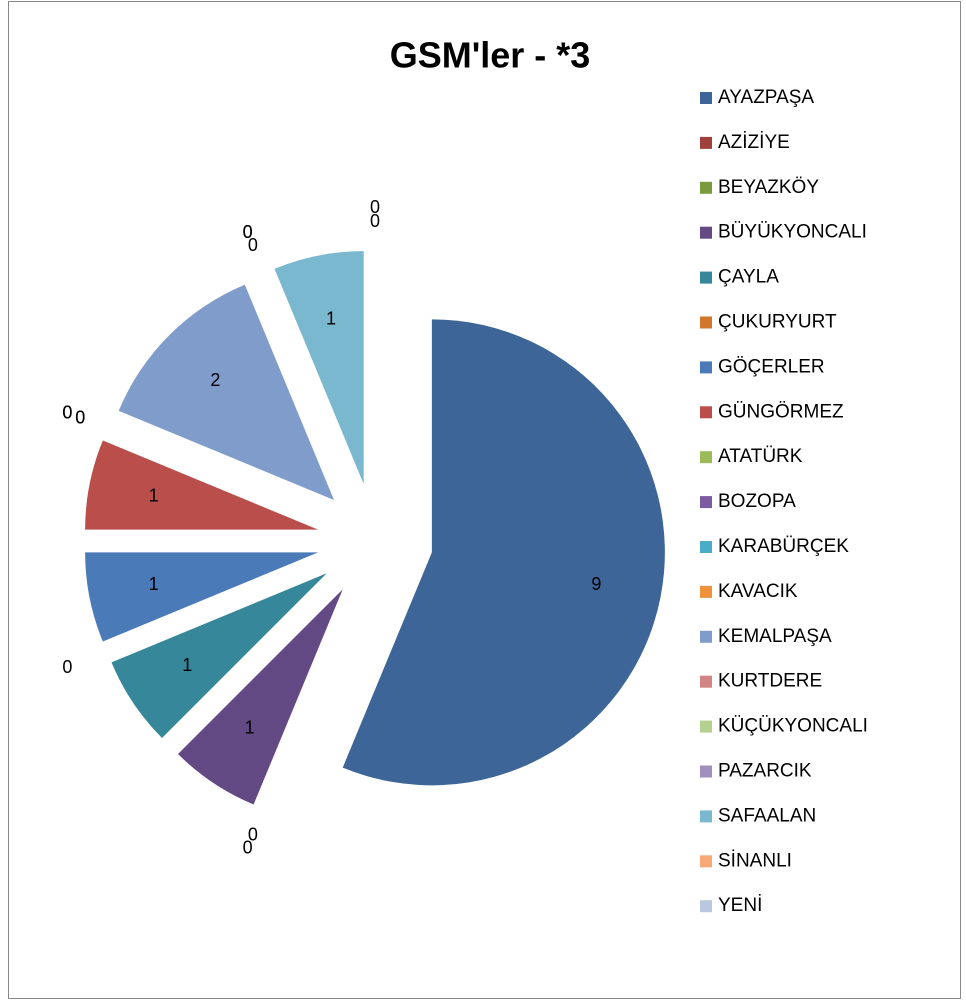 The height and width of the screenshot is (1003, 966). I want to click on chart-title: GSM'ler - *3, so click(490, 55).